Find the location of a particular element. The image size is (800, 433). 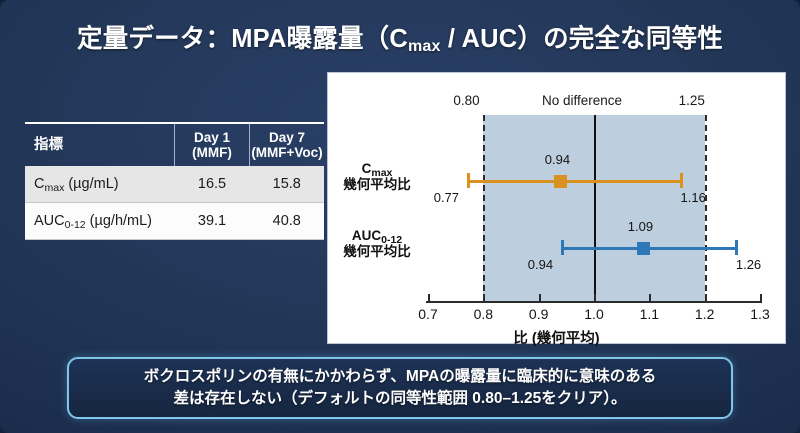

col-header-day7: Day 7 (MMF+Voc) is located at coordinates (287, 144).